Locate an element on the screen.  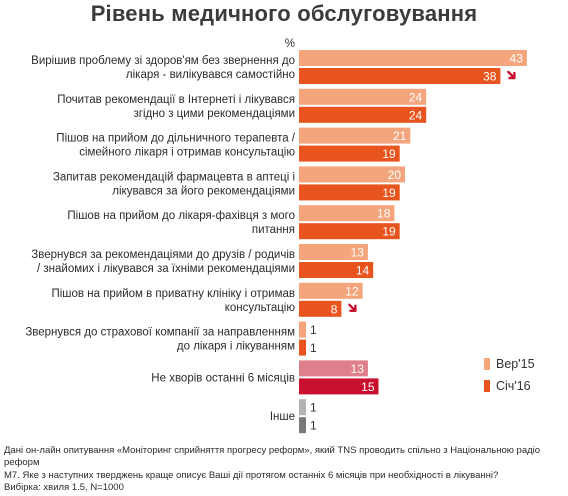
value-label-series2: 14 is located at coordinates (363, 271).